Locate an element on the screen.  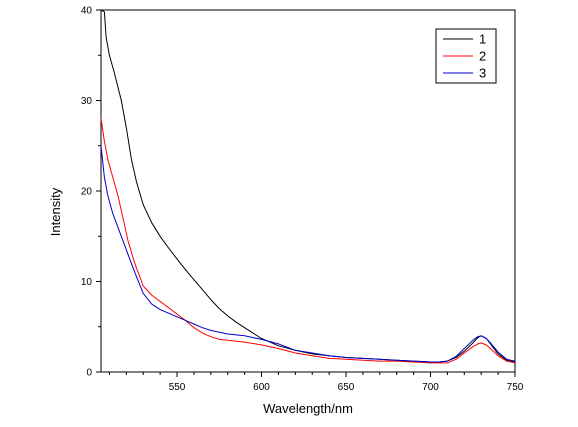
legend-label-2: 2 is located at coordinates (482, 56).